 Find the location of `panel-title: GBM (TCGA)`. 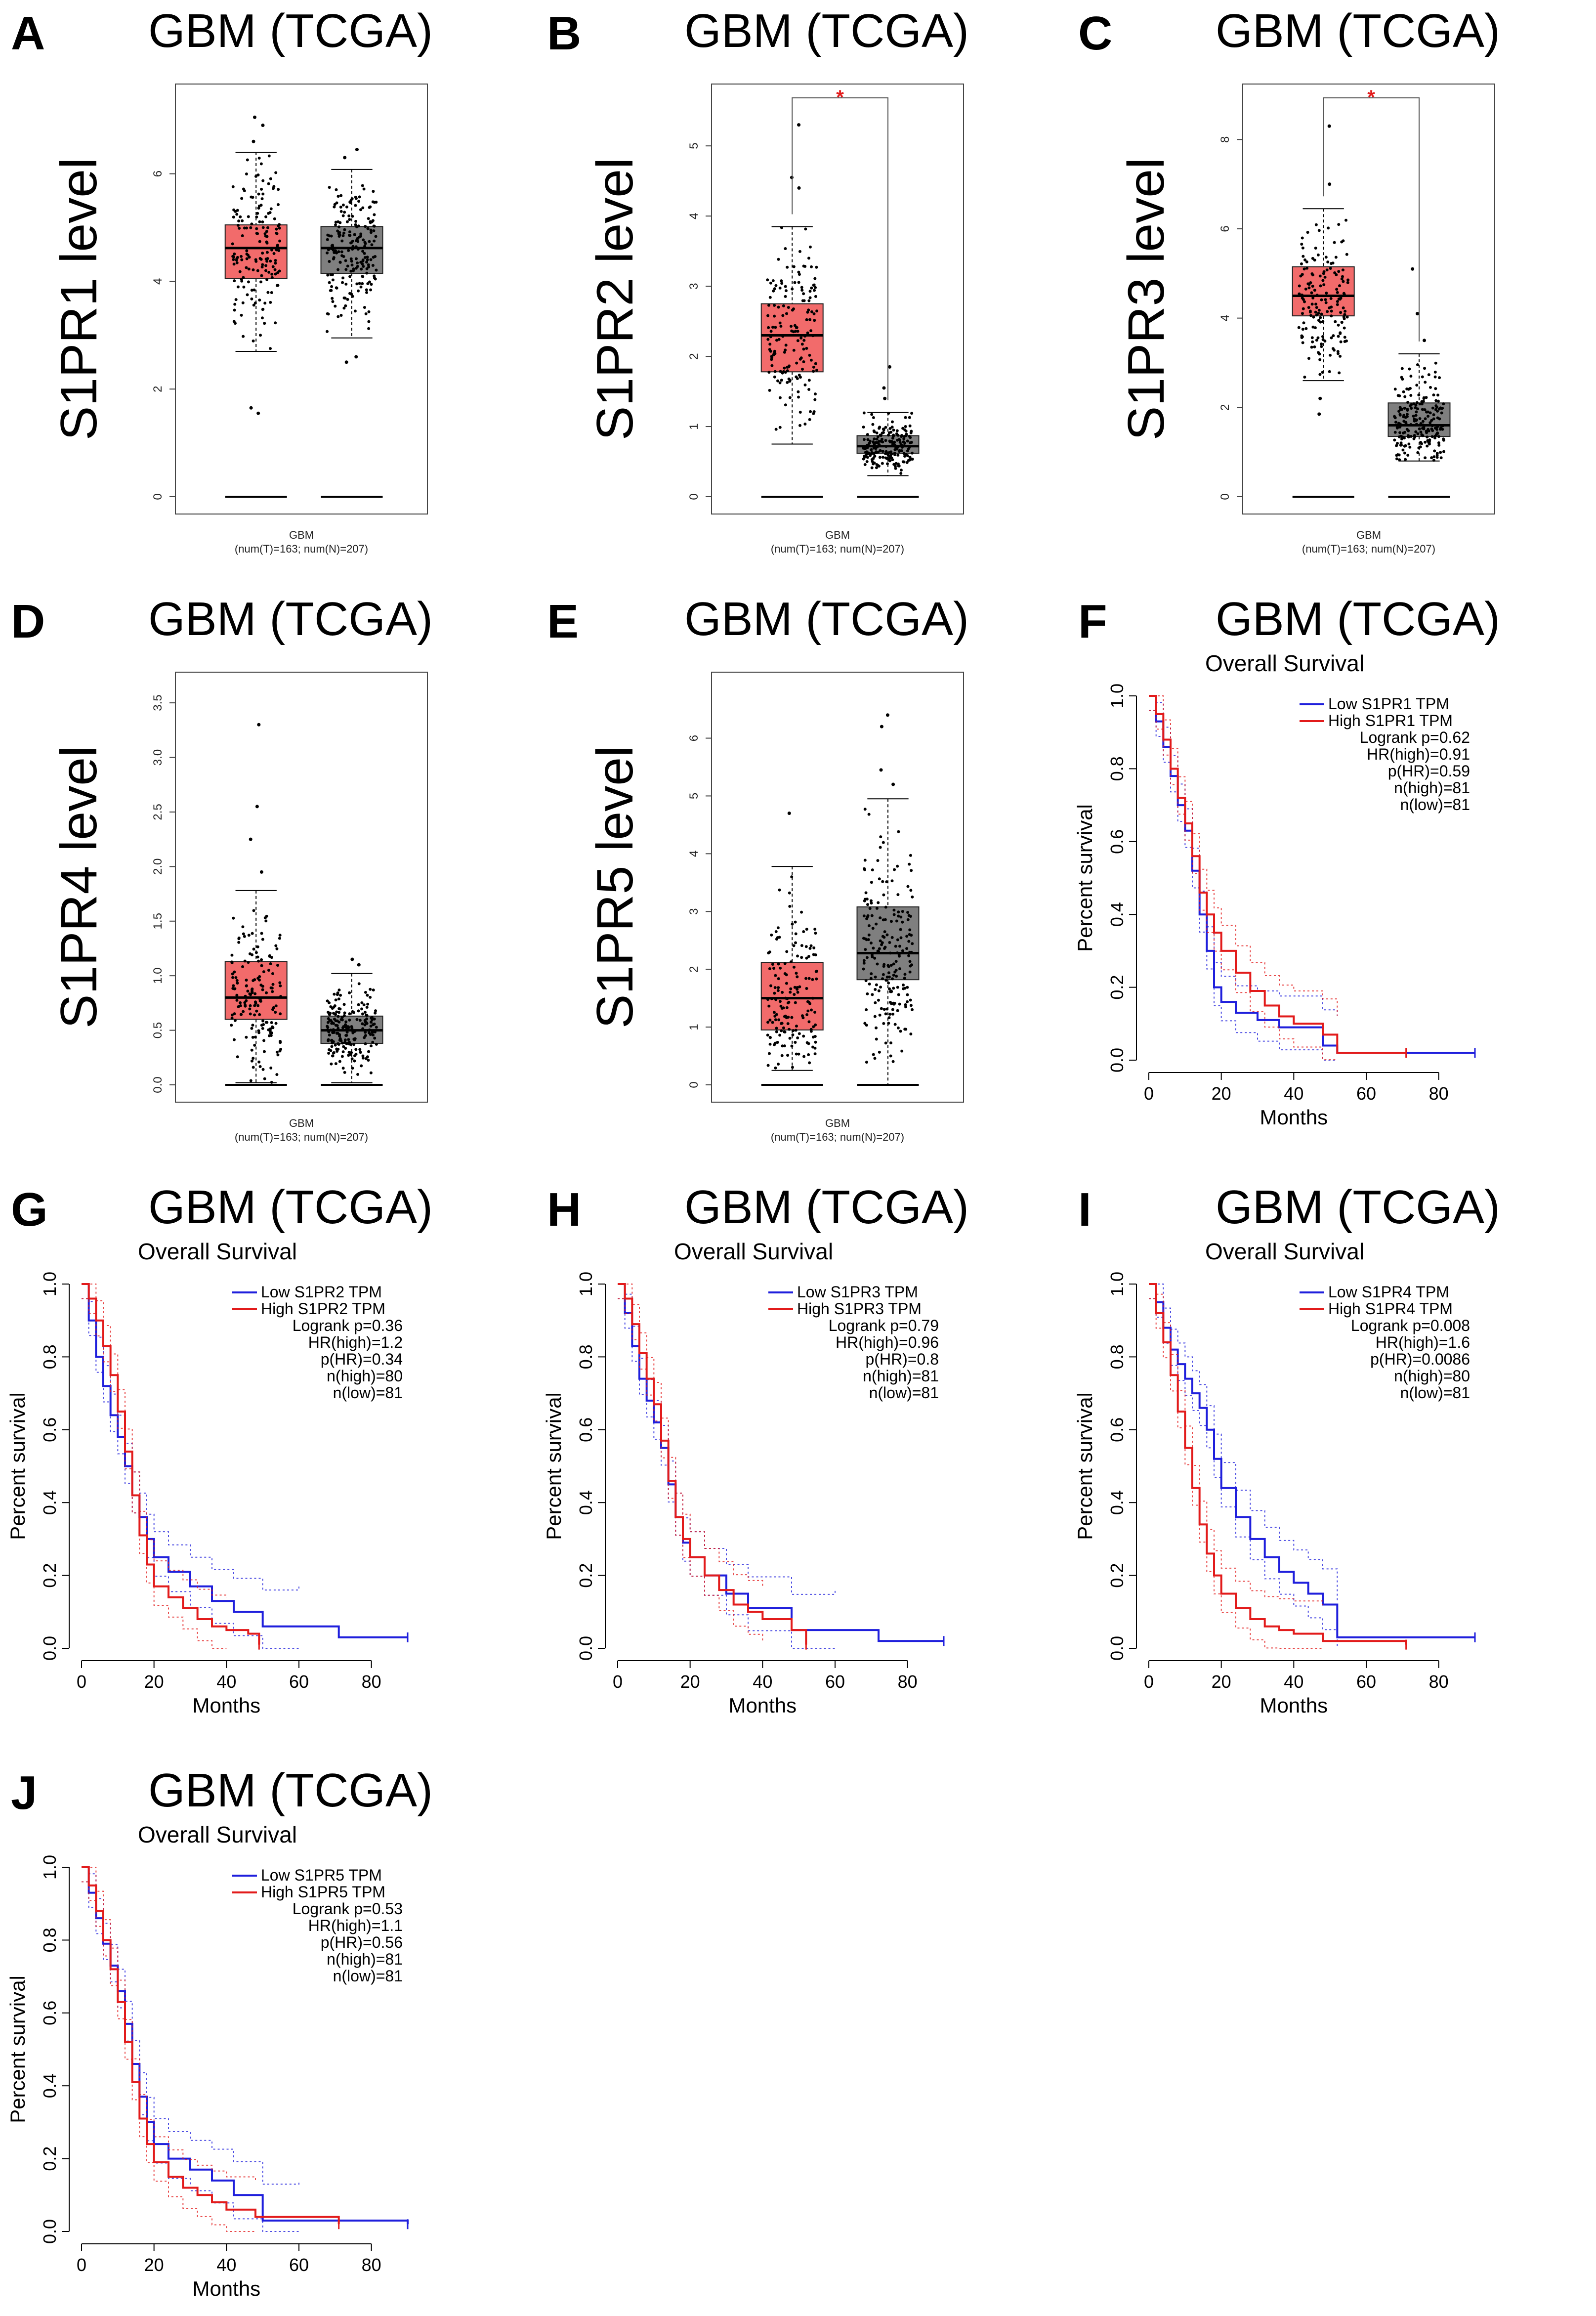

panel-title: GBM (TCGA) is located at coordinates (826, 619).